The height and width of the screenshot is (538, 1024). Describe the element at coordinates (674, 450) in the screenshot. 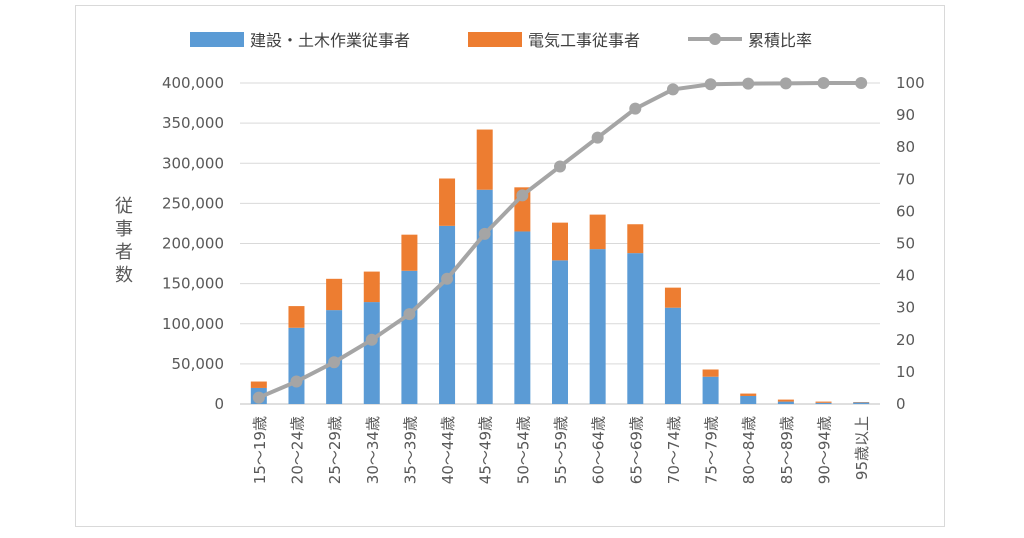

I see `x-tick-label: 70～74歳` at that location.